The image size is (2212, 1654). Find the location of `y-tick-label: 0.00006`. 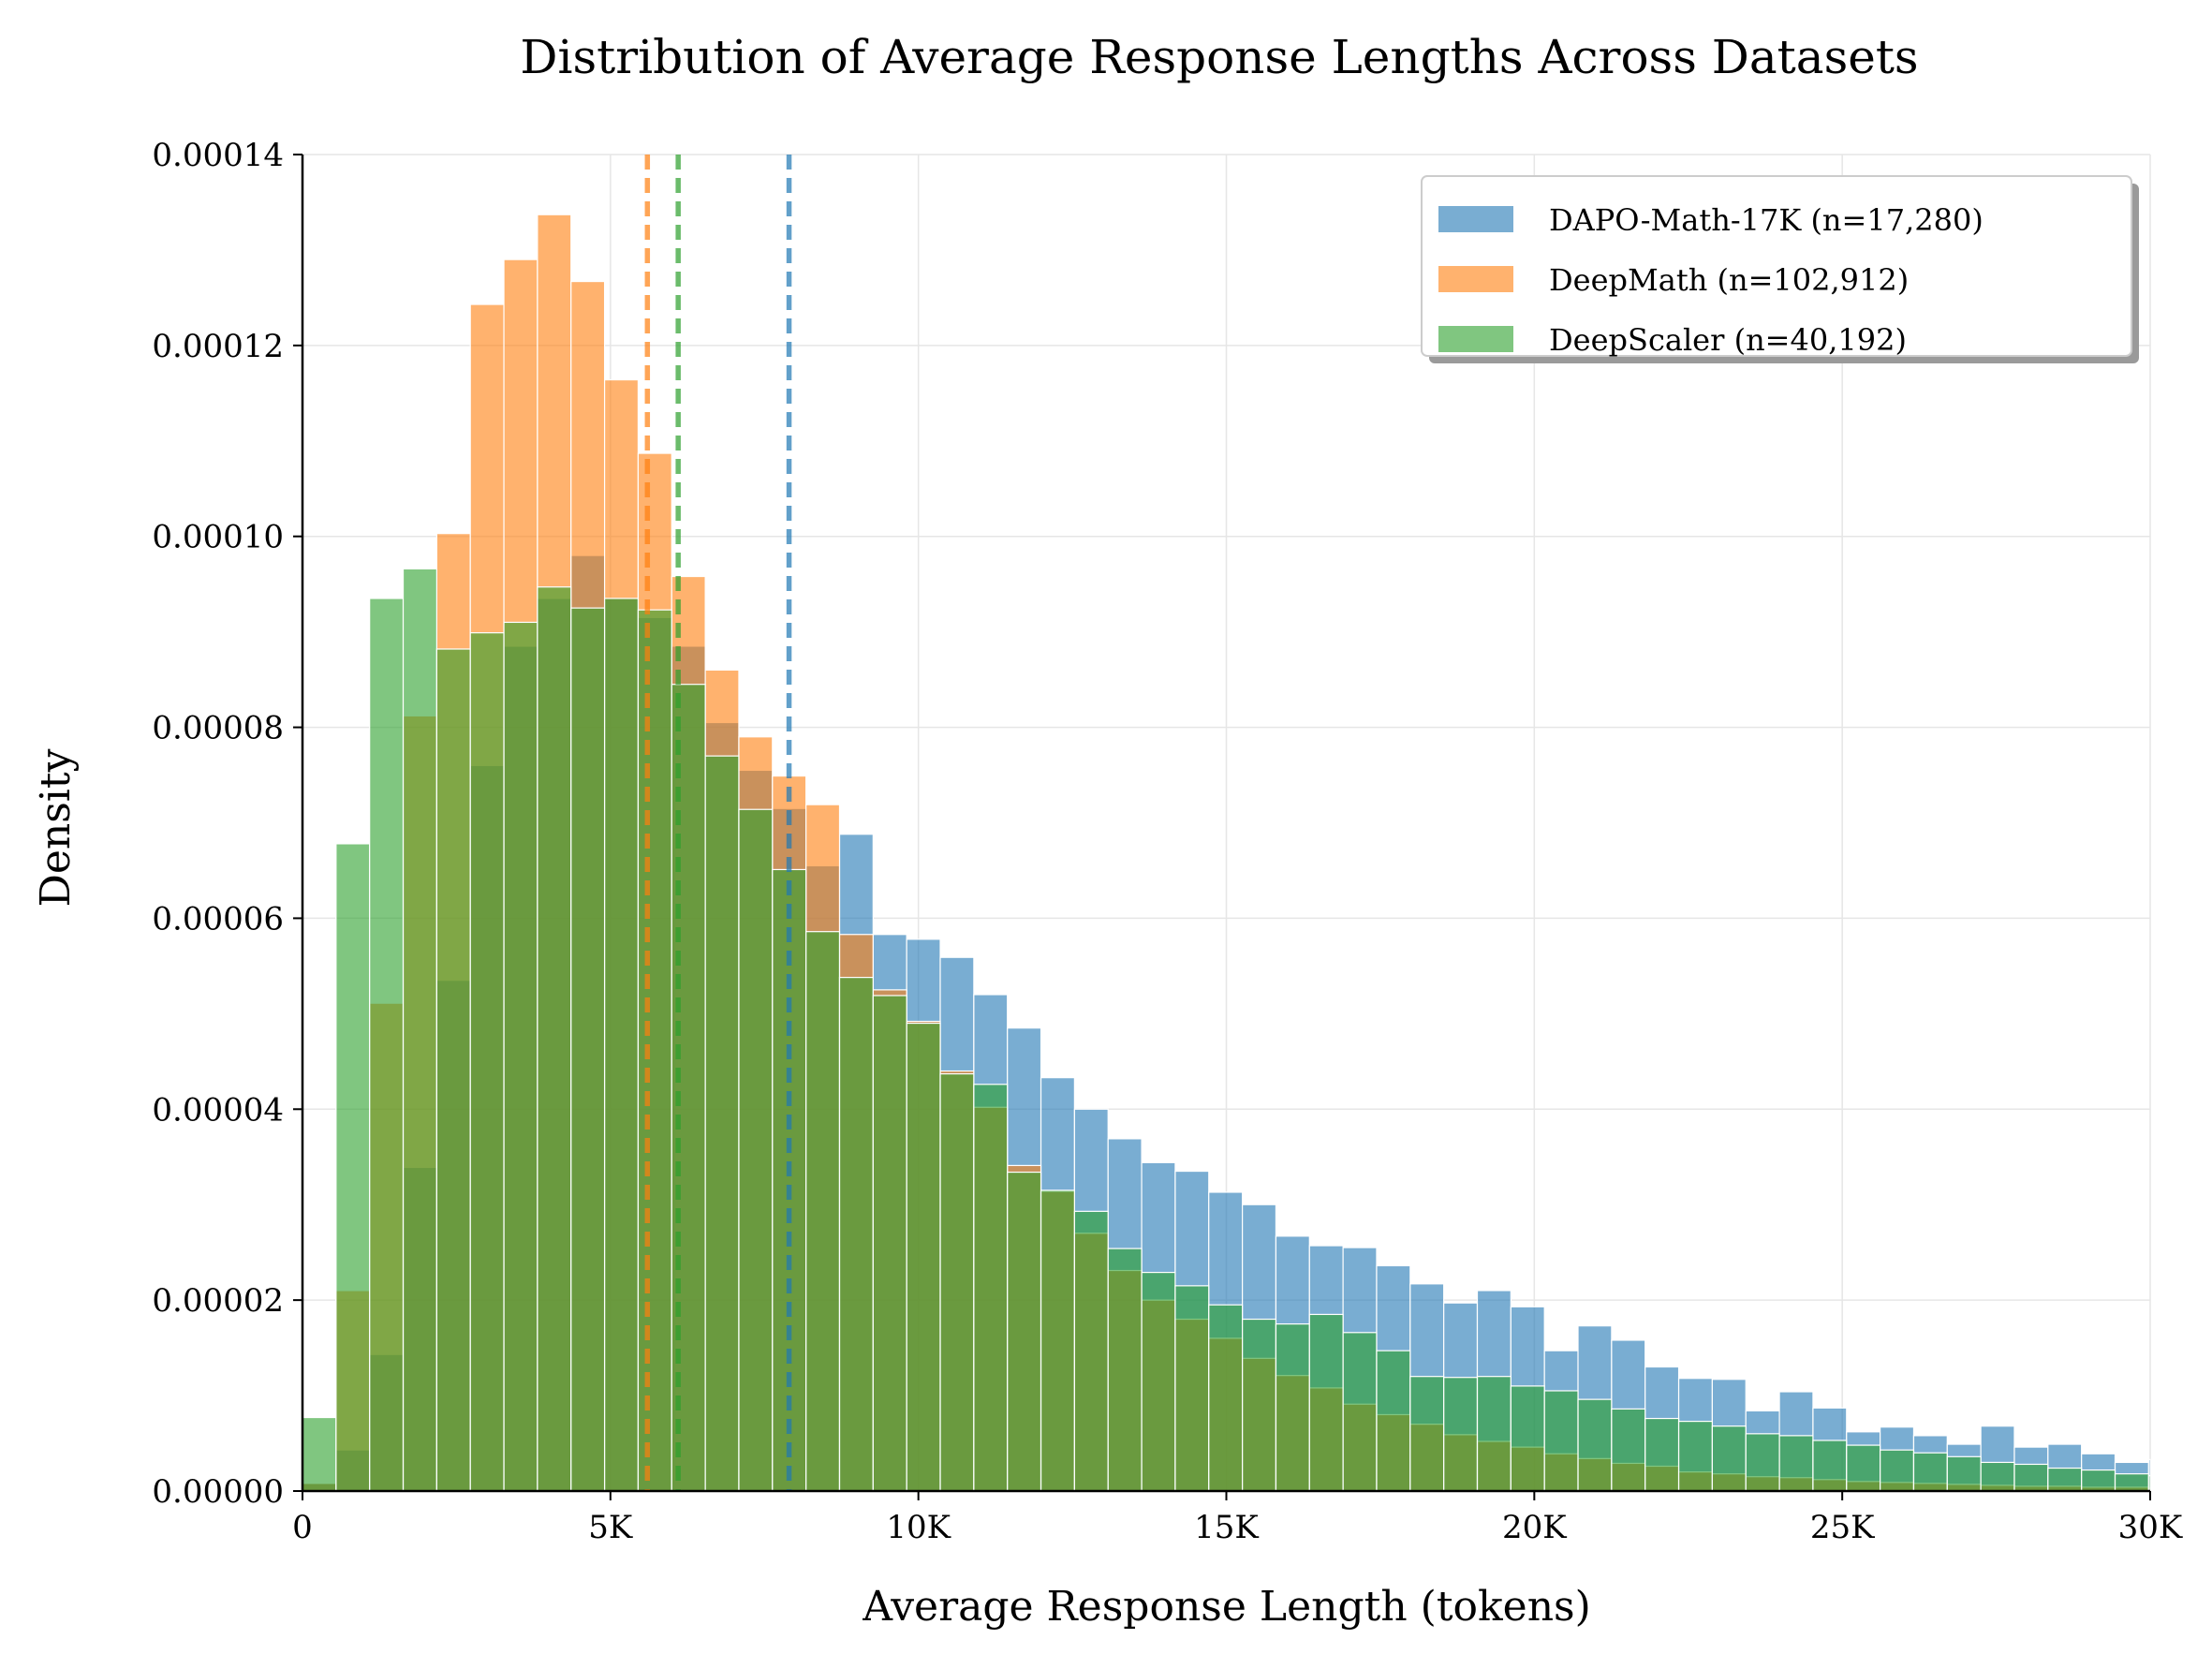

y-tick-label: 0.00006 is located at coordinates (218, 919).